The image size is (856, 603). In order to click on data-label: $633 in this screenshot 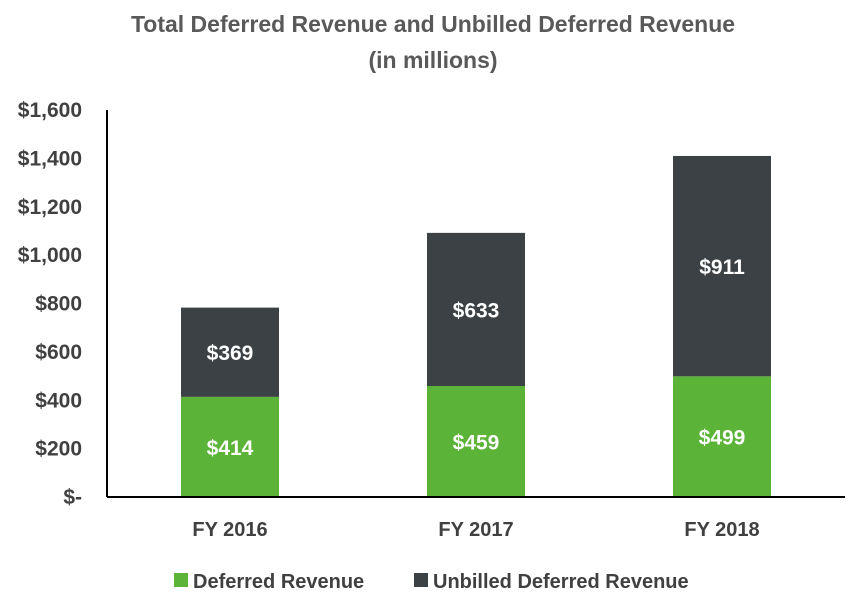, I will do `click(476, 310)`.